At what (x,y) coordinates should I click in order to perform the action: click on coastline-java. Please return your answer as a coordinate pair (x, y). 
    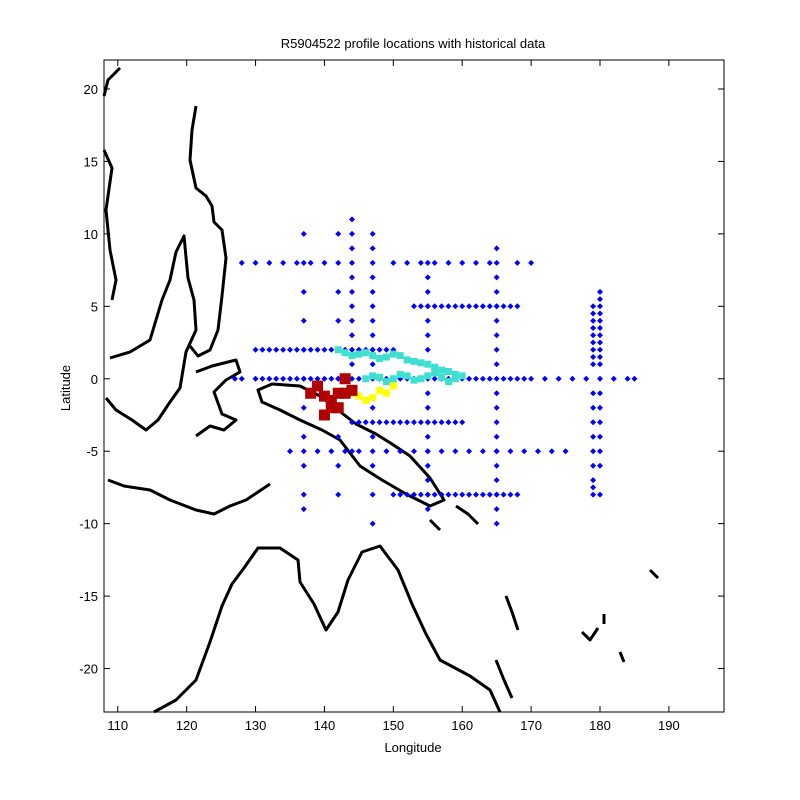
    Looking at the image, I should click on (189, 497).